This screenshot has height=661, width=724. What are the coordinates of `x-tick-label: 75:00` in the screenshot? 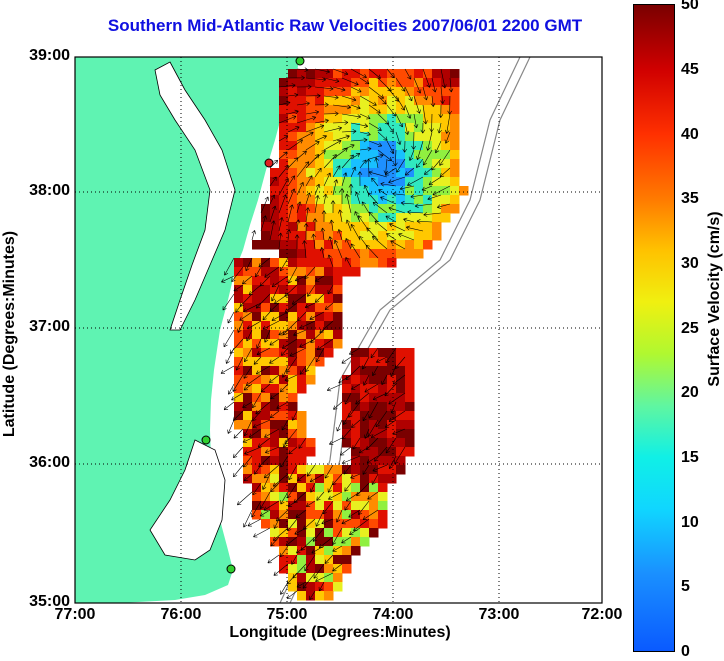 It's located at (287, 614).